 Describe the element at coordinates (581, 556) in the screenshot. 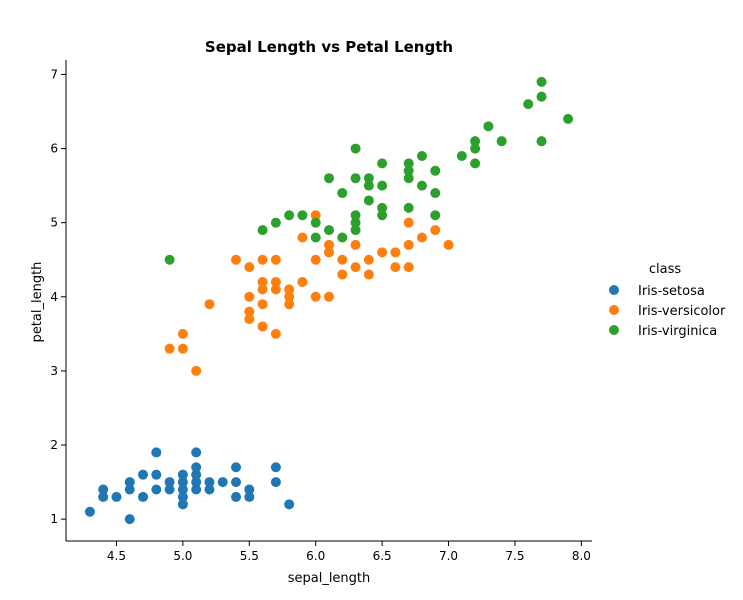

I see `x-tick-label: 8.0` at that location.